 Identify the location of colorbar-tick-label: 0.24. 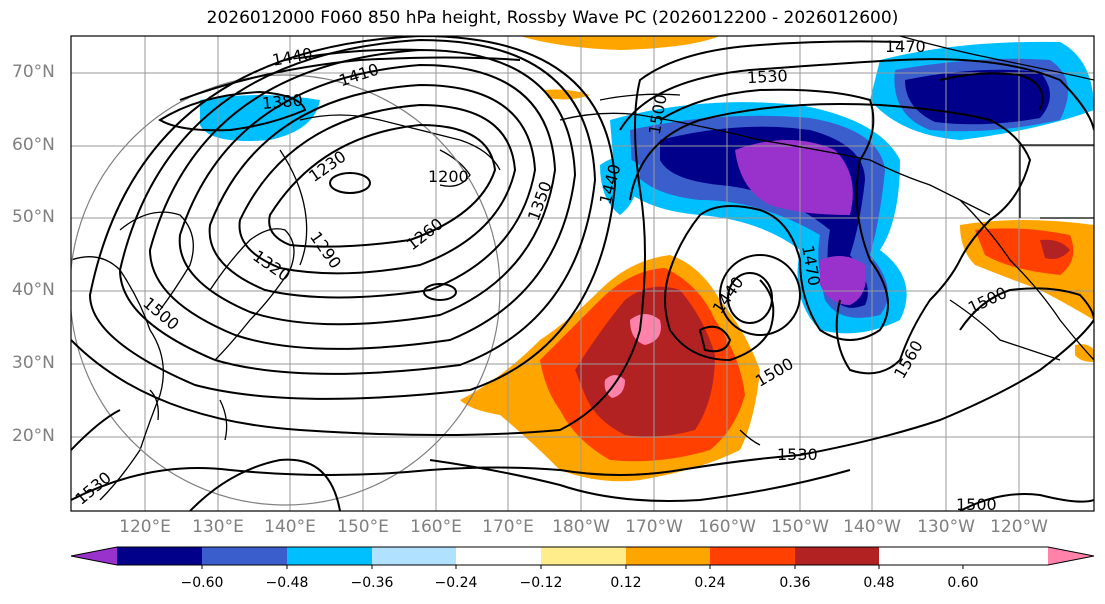
(710, 583).